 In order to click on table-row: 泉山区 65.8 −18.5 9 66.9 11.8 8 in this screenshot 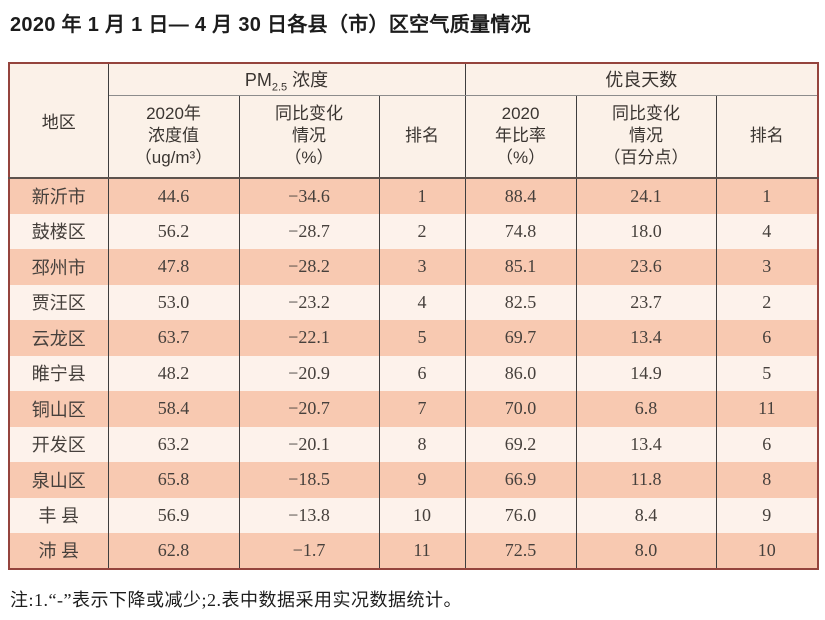, I will do `click(413, 480)`.